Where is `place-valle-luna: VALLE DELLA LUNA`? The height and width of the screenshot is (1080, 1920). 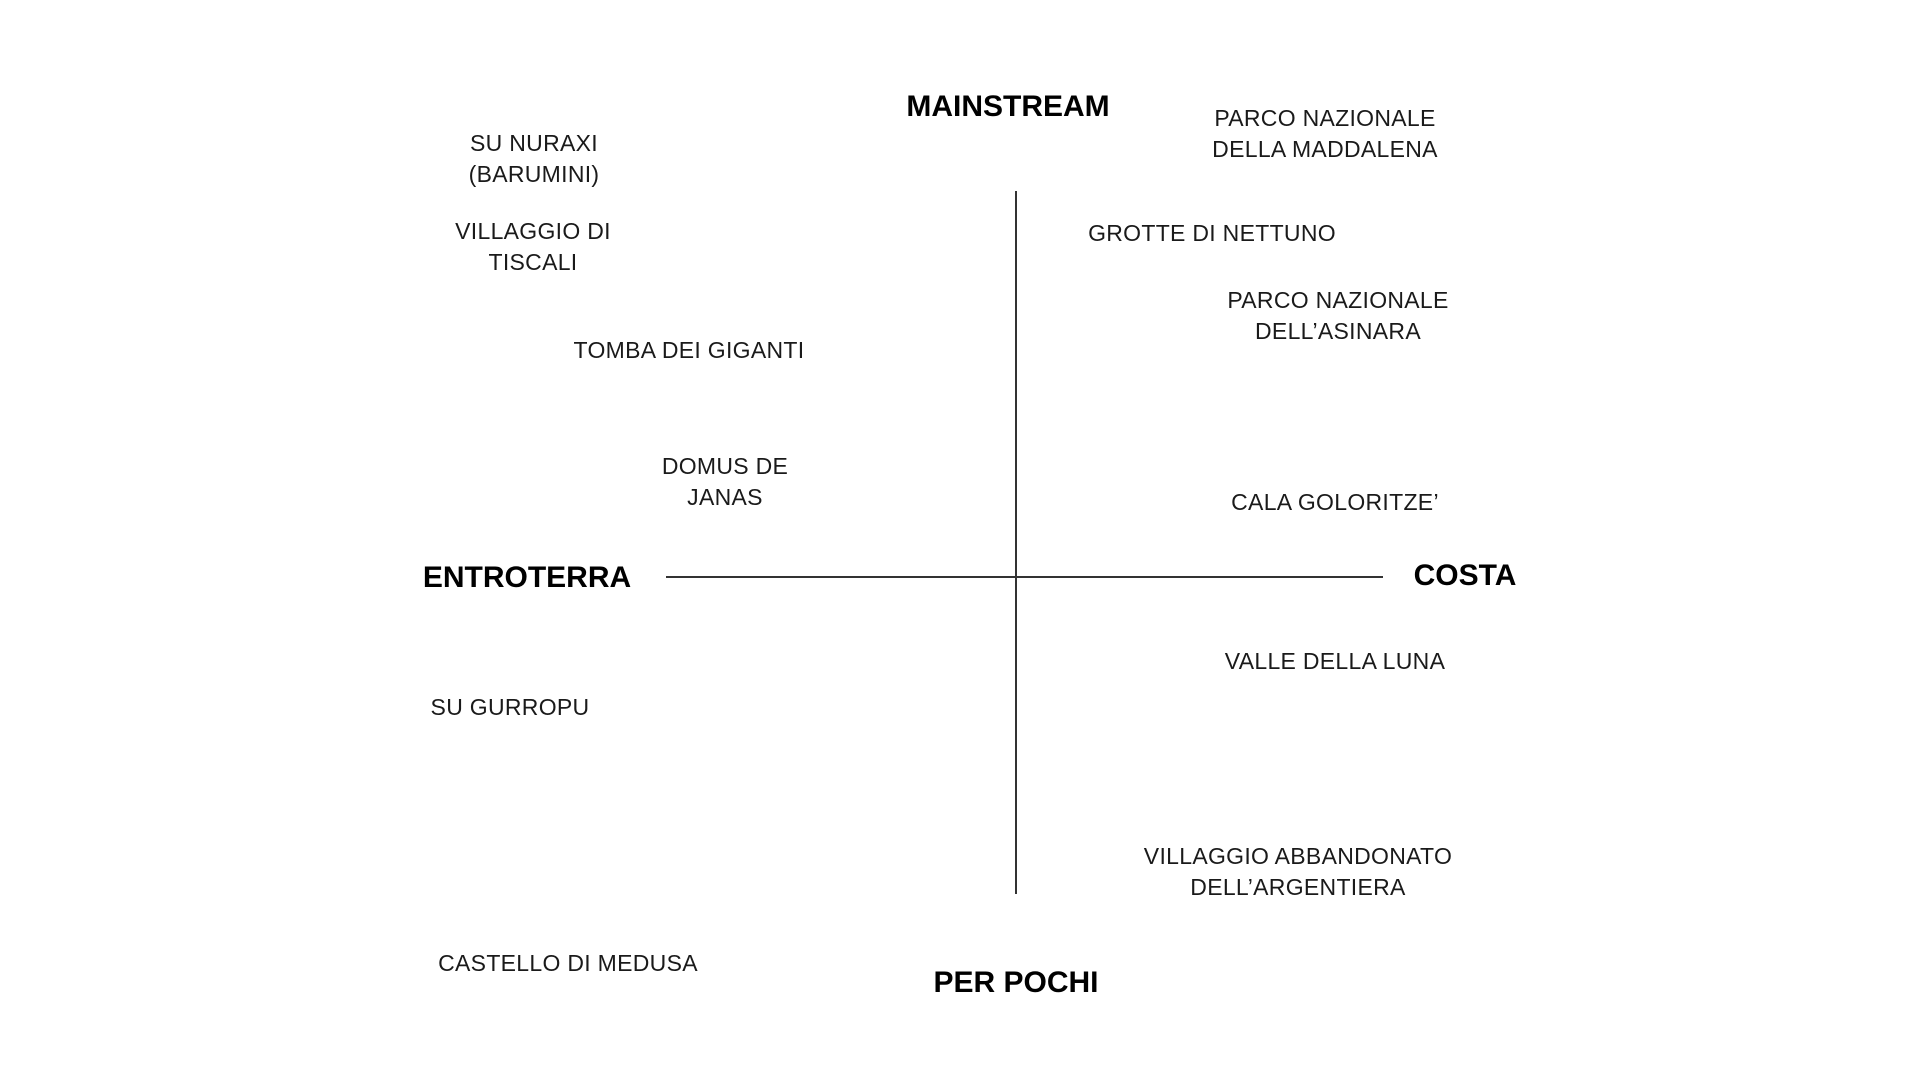
place-valle-luna: VALLE DELLA LUNA is located at coordinates (1335, 661).